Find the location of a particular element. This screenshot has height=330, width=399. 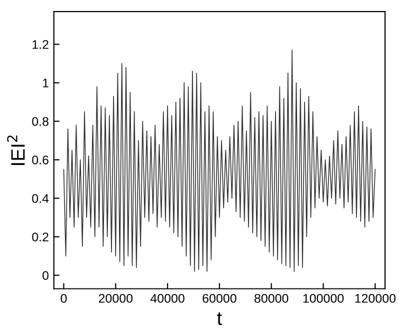

x-tick-label: 60000 is located at coordinates (219, 298).